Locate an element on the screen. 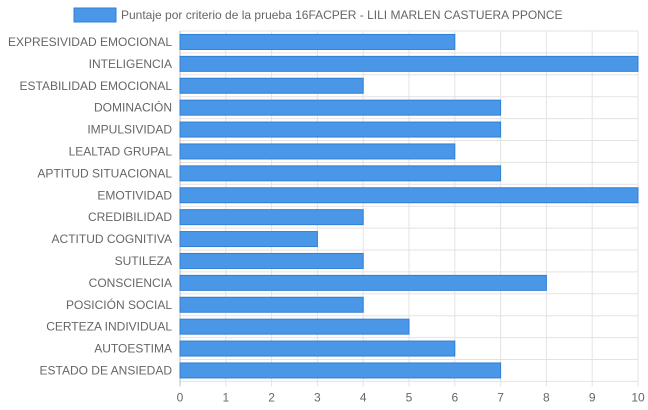  y-tick-label: POSICIÓN SOCIAL is located at coordinates (119, 304).